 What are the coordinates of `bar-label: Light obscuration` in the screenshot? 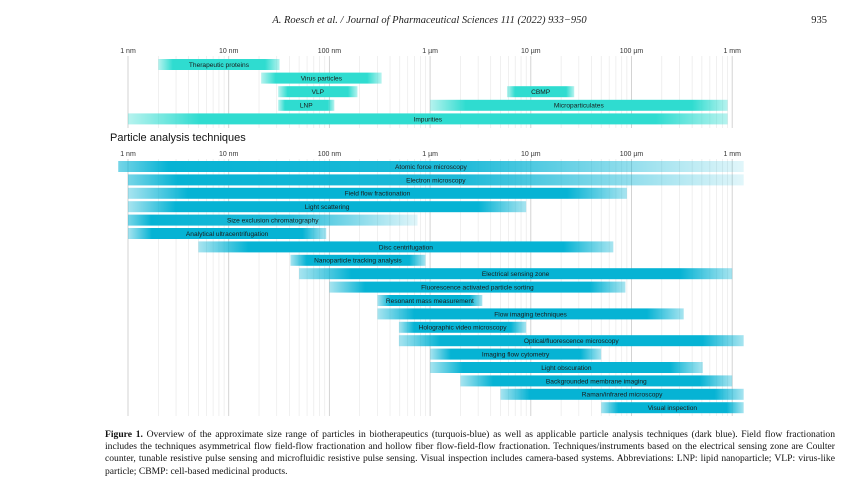 It's located at (566, 368).